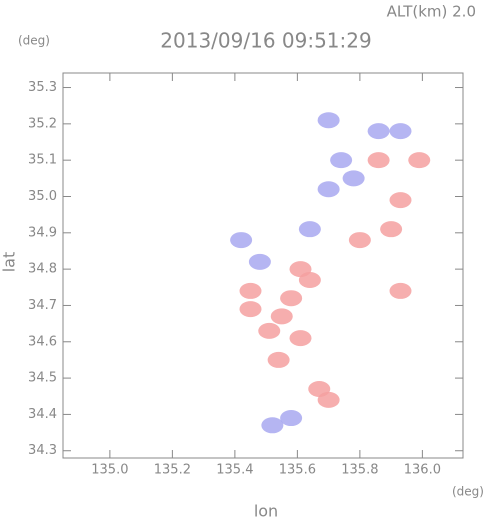  Describe the element at coordinates (42, 305) in the screenshot. I see `y-tick-label: 34.7` at that location.